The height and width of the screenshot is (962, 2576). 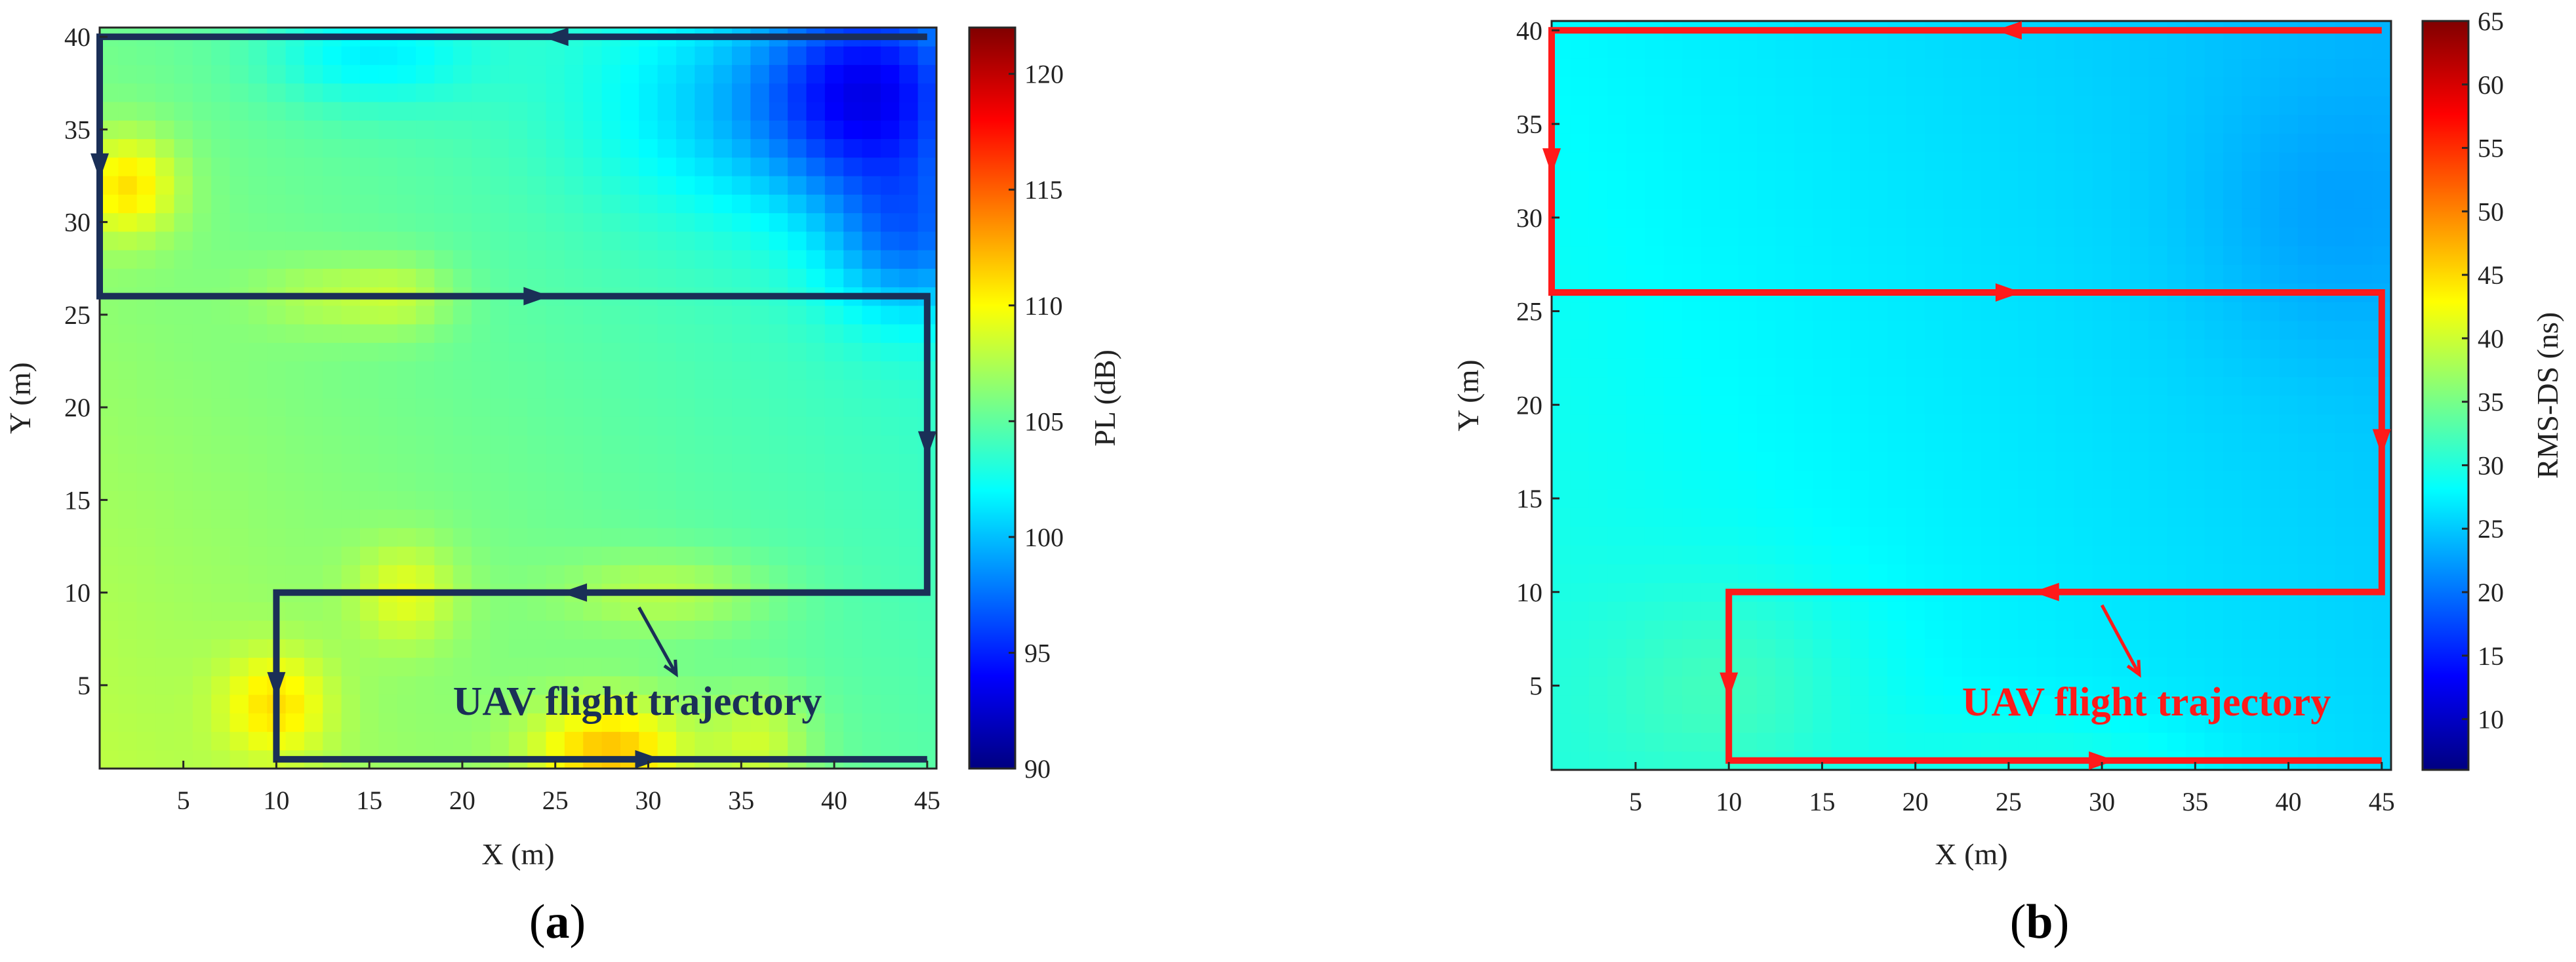 I want to click on annotation-pointer, so click(x=2120, y=639).